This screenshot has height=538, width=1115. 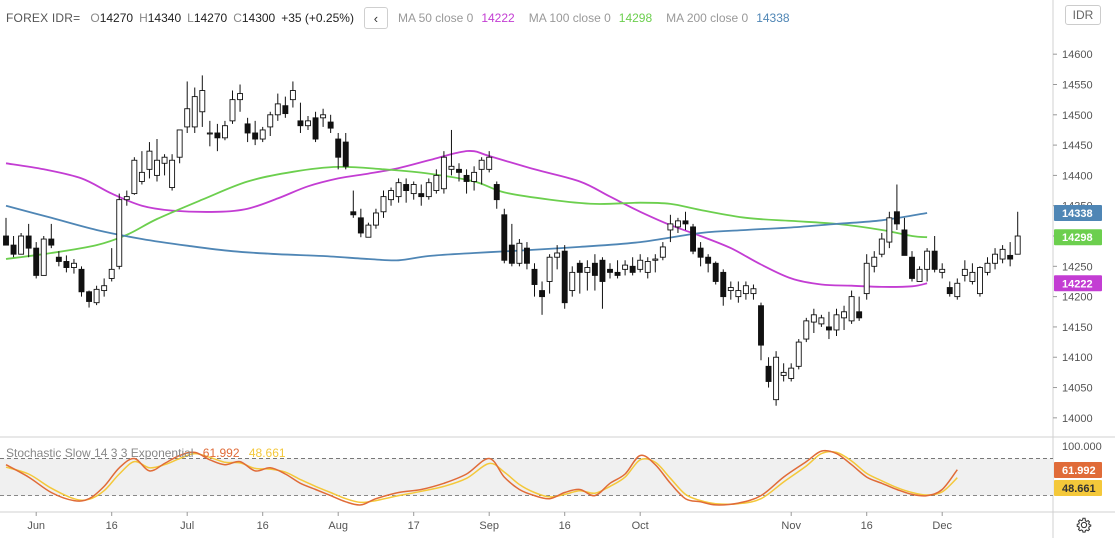 I want to click on stochastic-badge-text: 48.661, so click(x=1079, y=489).